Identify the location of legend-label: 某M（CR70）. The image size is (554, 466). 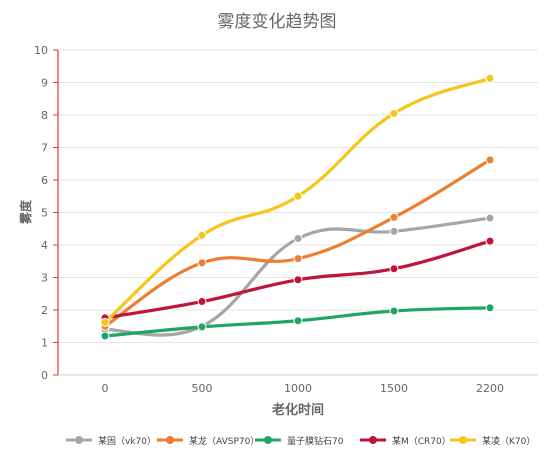
(421, 441).